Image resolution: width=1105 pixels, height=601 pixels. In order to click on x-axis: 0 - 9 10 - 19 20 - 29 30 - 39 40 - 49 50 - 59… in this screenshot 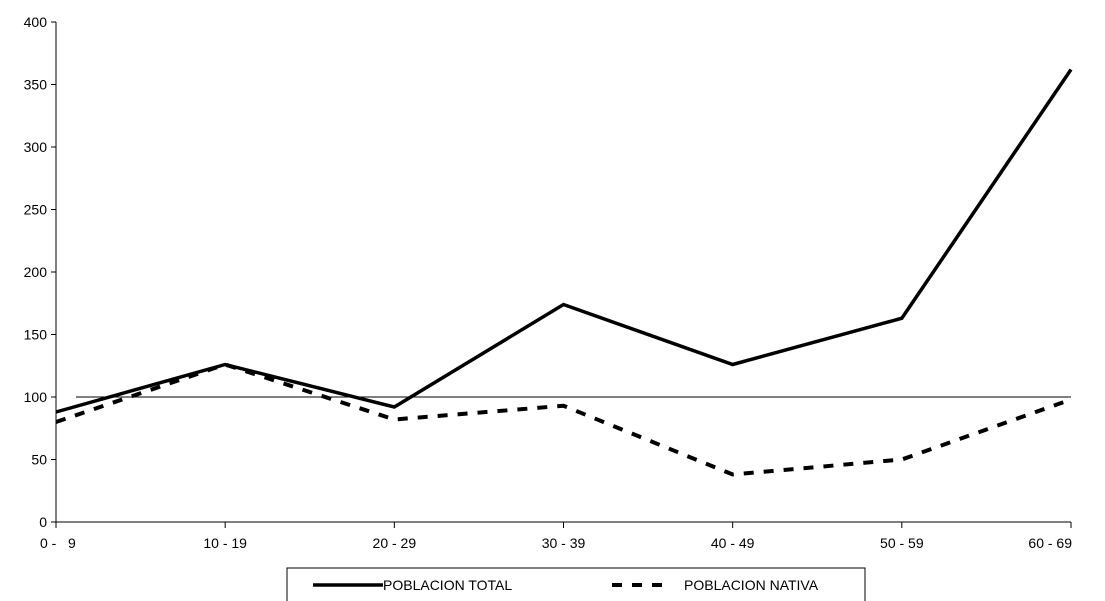, I will do `click(556, 536)`.